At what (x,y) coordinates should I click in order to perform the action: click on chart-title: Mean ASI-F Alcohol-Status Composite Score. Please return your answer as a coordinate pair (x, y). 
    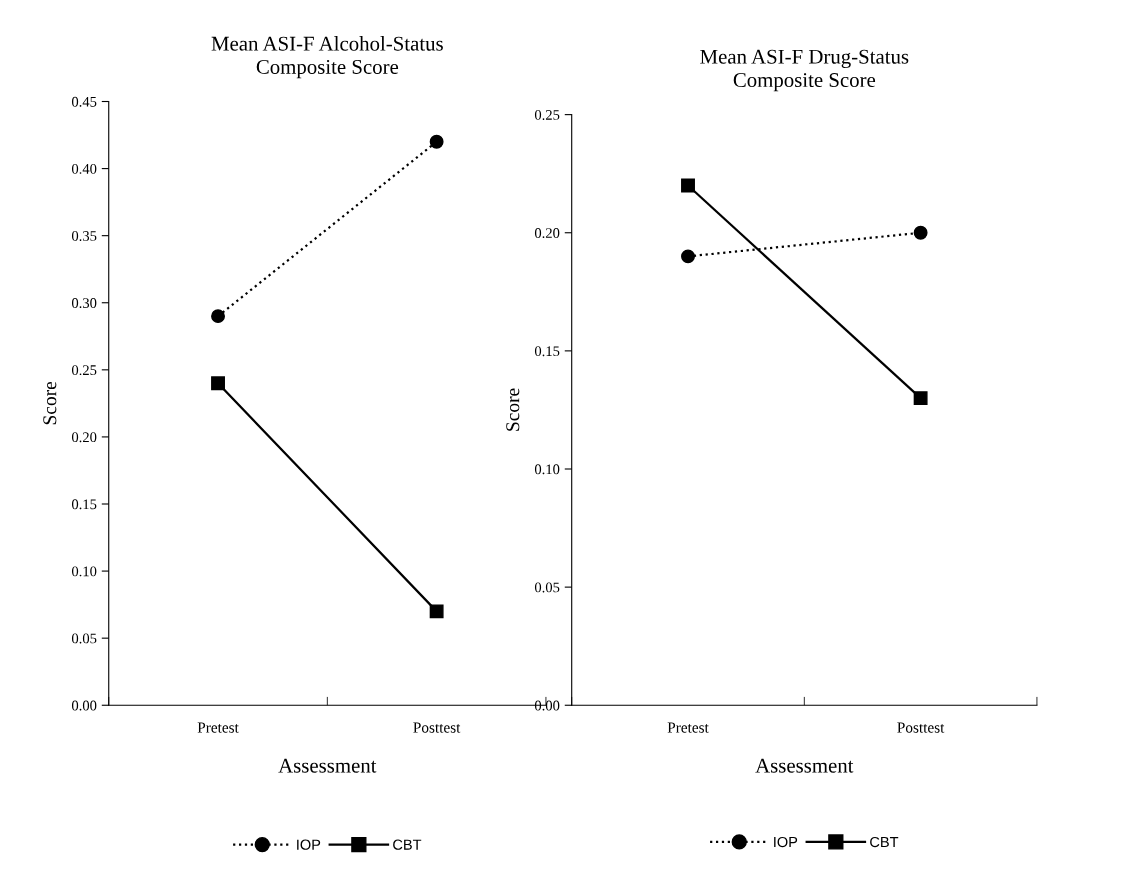
    Looking at the image, I should click on (327, 57).